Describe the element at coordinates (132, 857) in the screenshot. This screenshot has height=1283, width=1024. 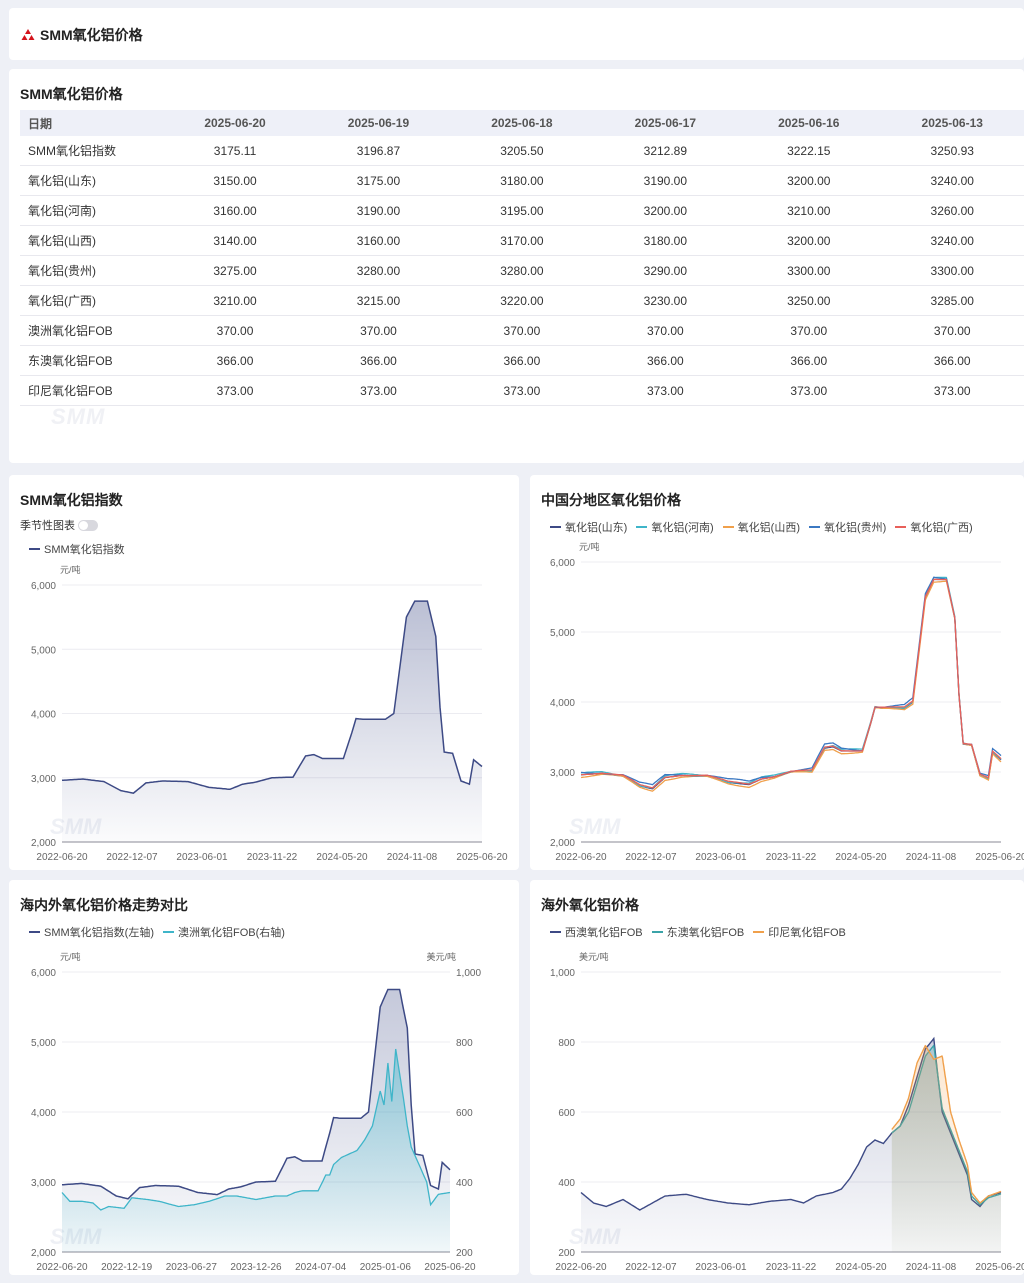
I see `x-tick-label: 2022-12-07` at that location.